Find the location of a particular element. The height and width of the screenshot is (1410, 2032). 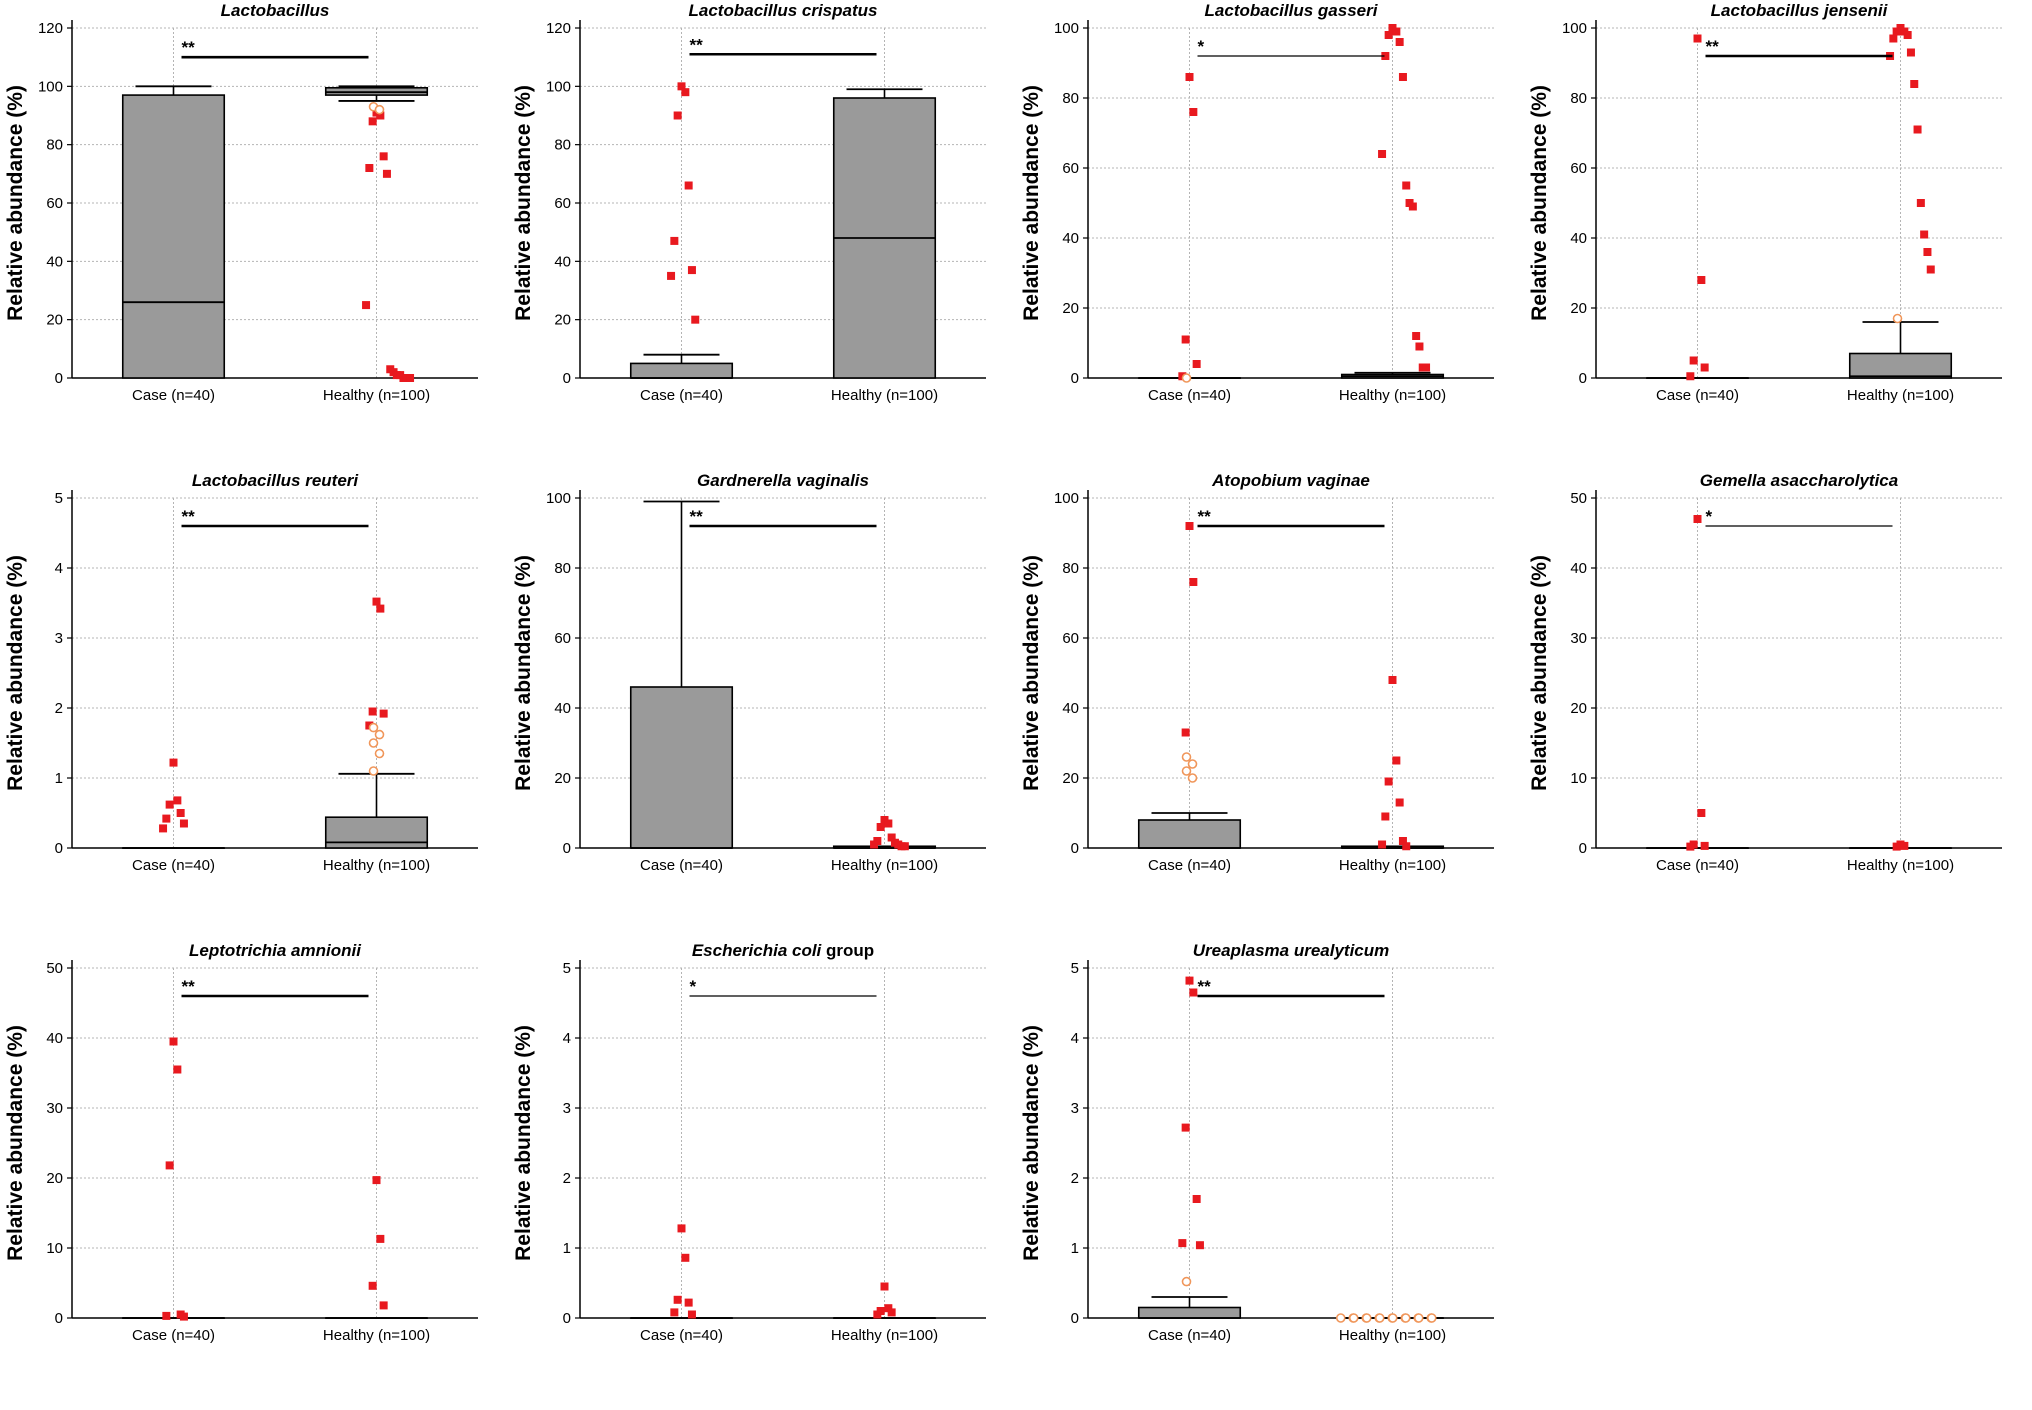

chart-title-species: Atopobium vaginae is located at coordinates (1290, 480).